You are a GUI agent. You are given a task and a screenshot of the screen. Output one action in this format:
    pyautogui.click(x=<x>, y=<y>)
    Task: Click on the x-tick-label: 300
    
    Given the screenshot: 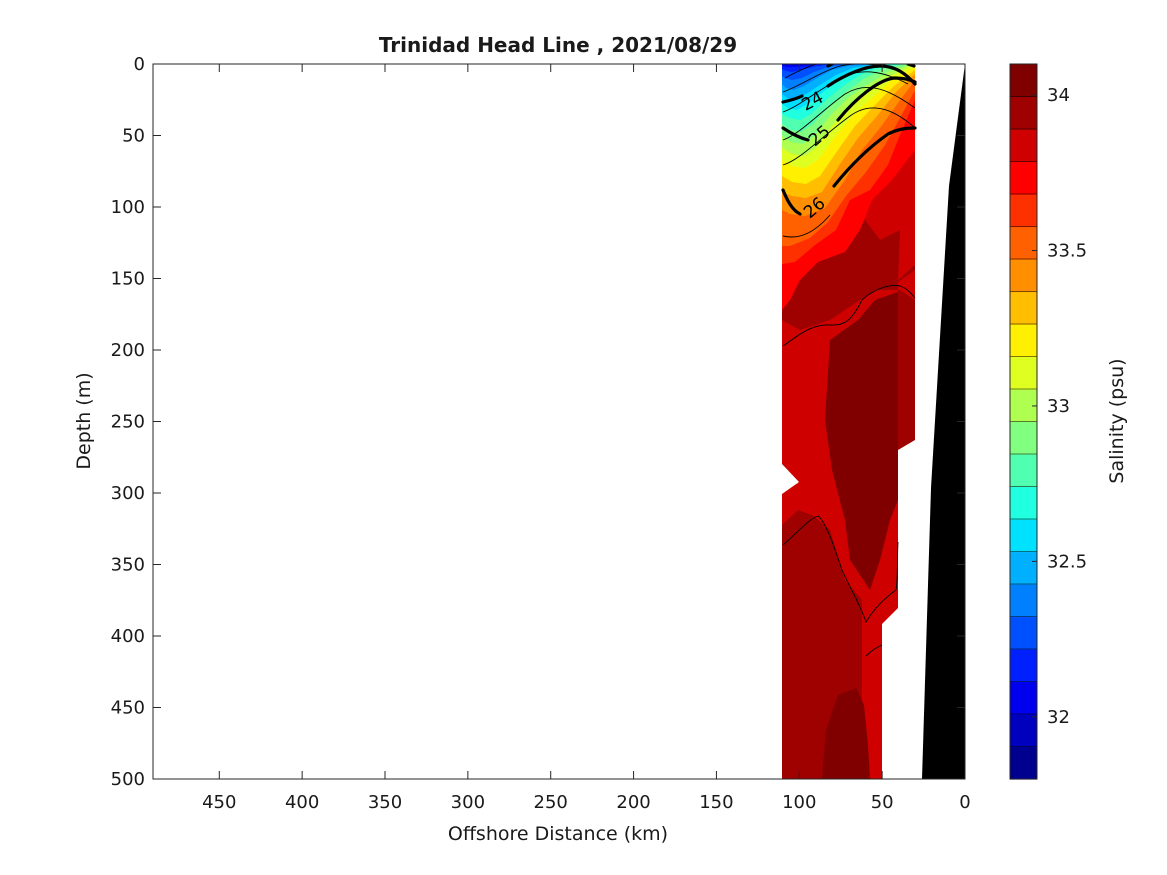 What is the action you would take?
    pyautogui.click(x=468, y=802)
    